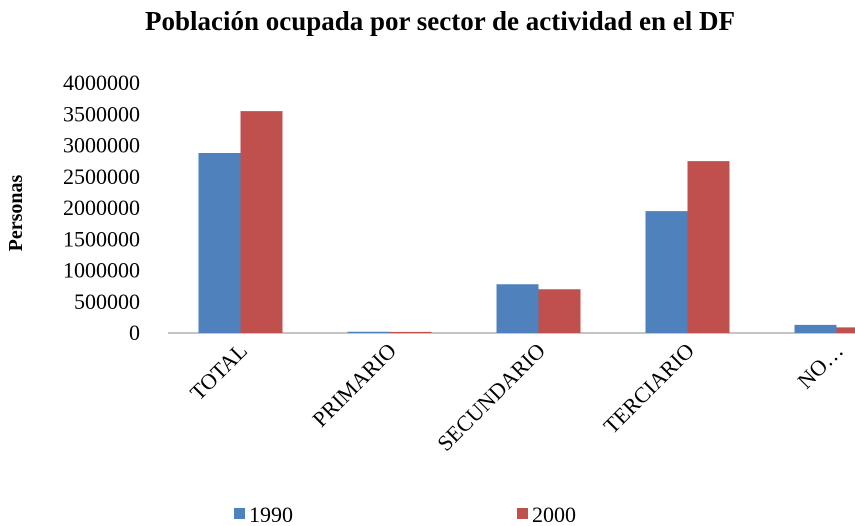  What do you see at coordinates (271, 514) in the screenshot?
I see `legend-label: 1990` at bounding box center [271, 514].